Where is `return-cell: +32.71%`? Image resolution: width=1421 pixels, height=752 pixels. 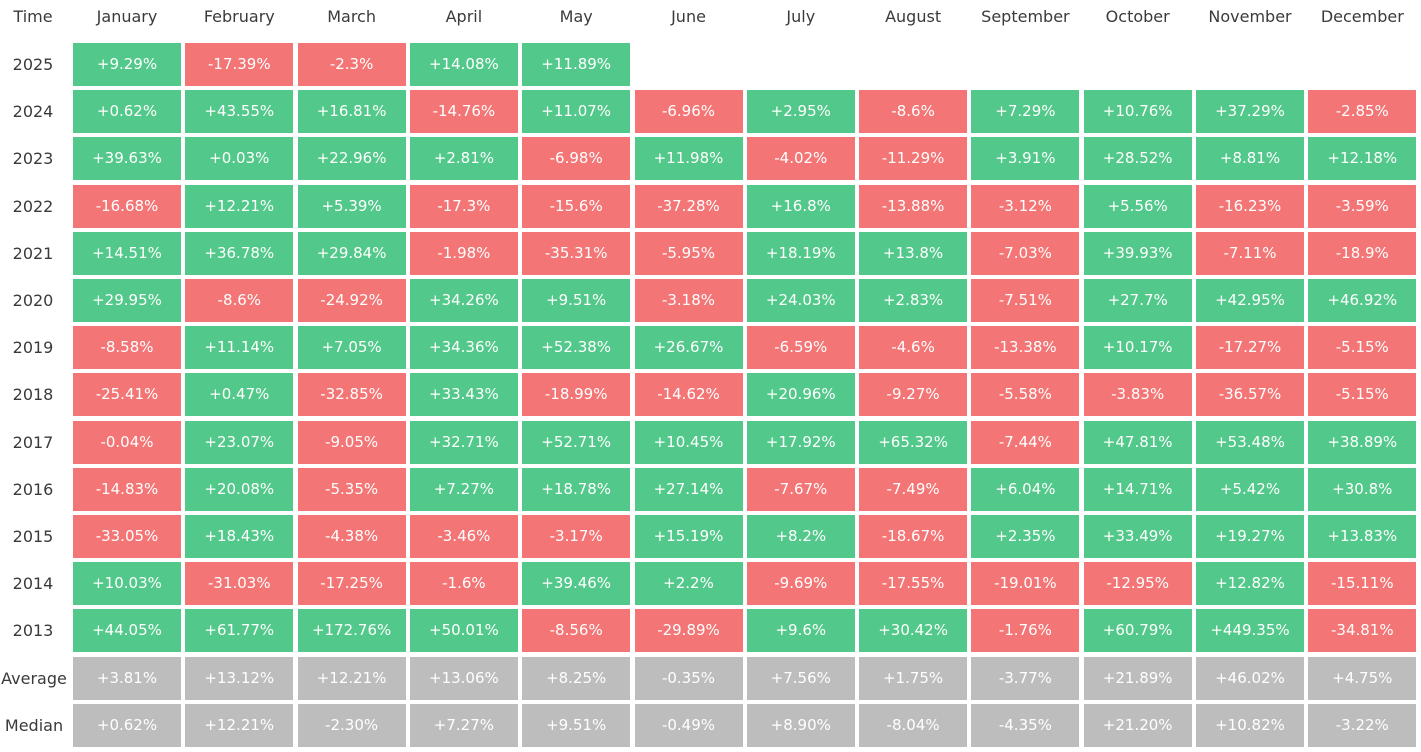
return-cell: +32.71% is located at coordinates (463, 442).